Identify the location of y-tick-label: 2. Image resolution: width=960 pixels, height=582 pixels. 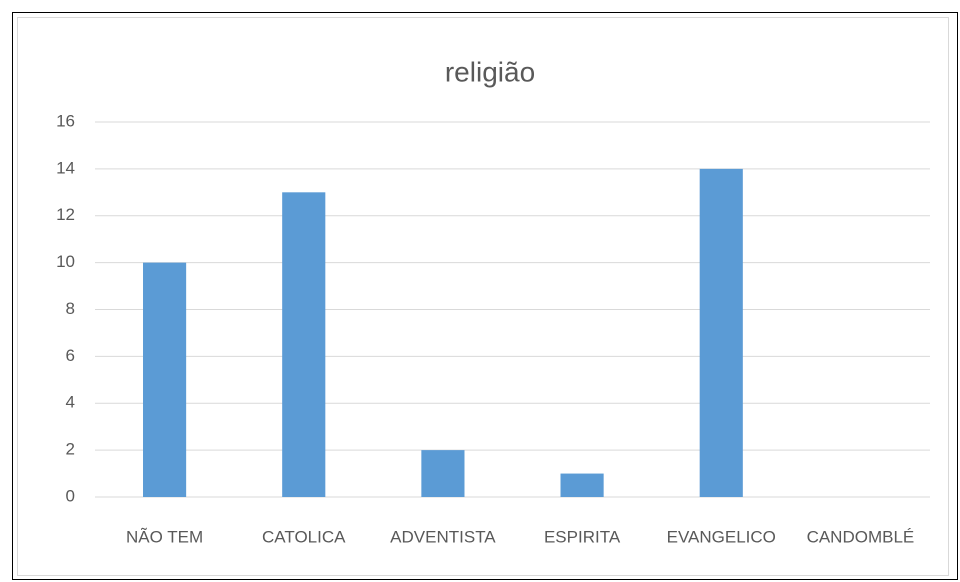
(70, 449).